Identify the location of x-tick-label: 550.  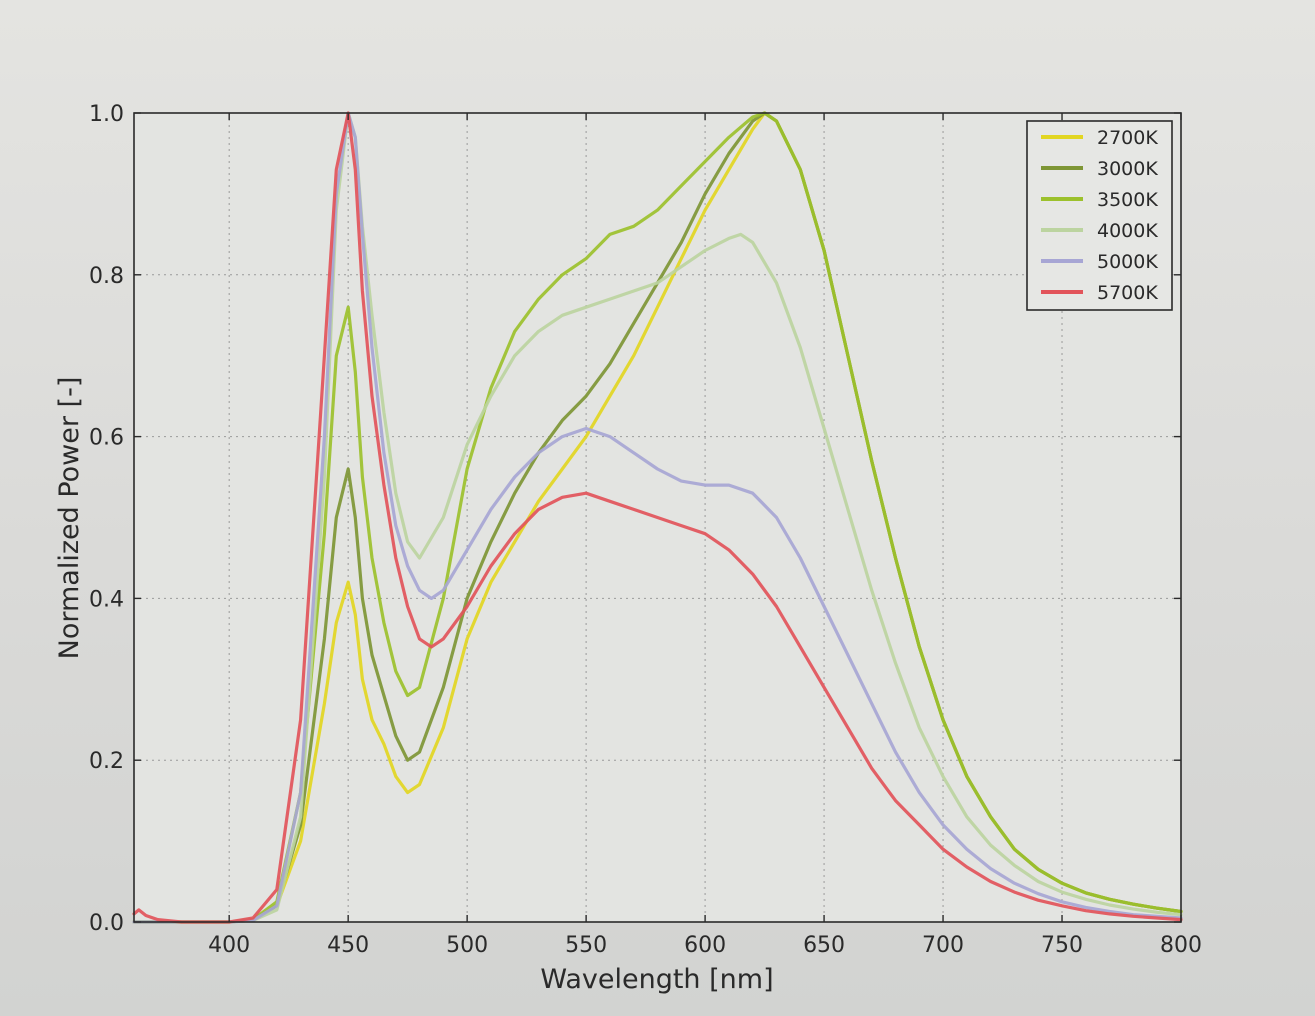
(586, 945).